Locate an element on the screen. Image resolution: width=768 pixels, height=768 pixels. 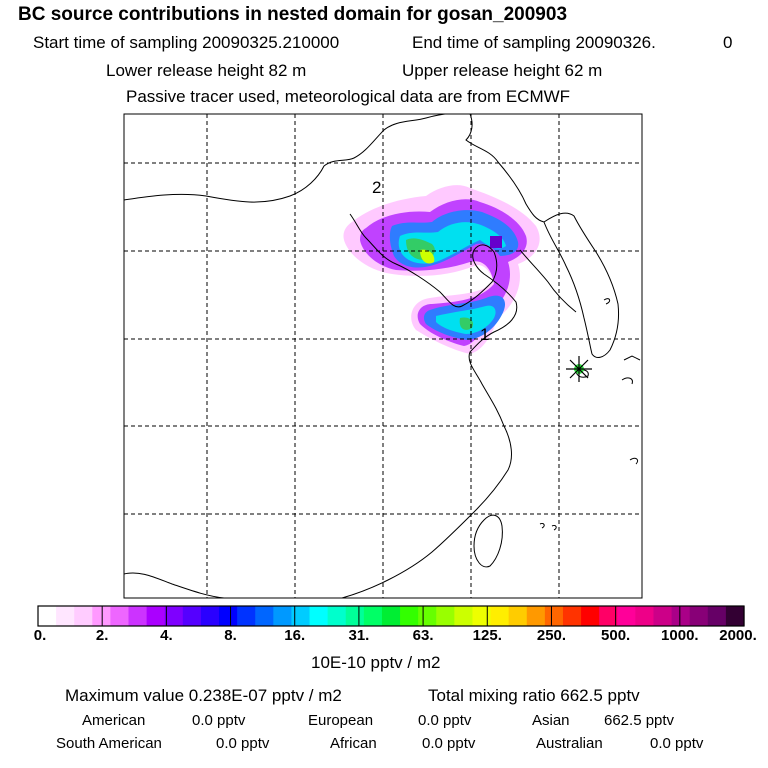
star-burst-icon is located at coordinates (579, 369).